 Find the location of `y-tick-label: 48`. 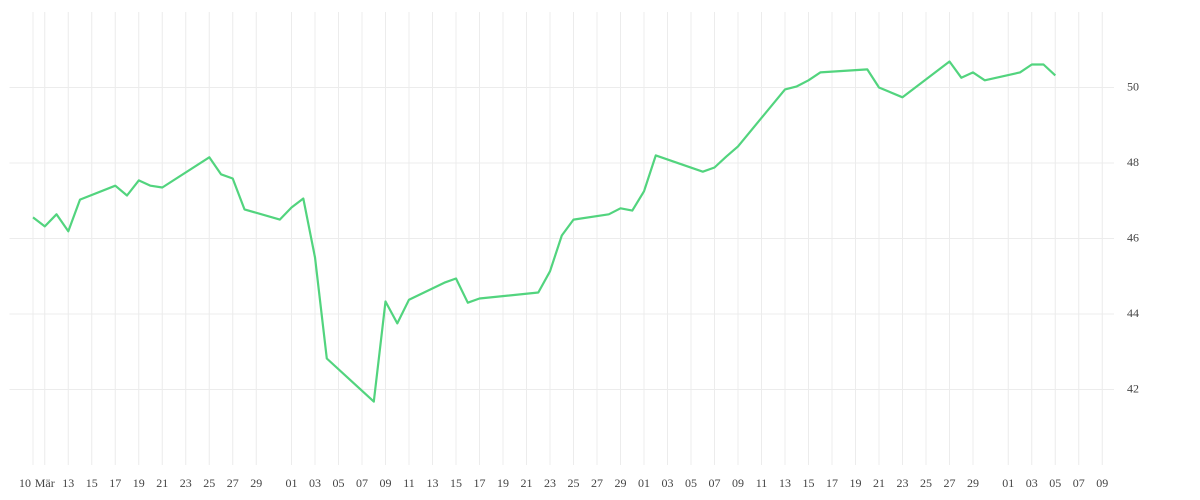

y-tick-label: 48 is located at coordinates (1133, 162).